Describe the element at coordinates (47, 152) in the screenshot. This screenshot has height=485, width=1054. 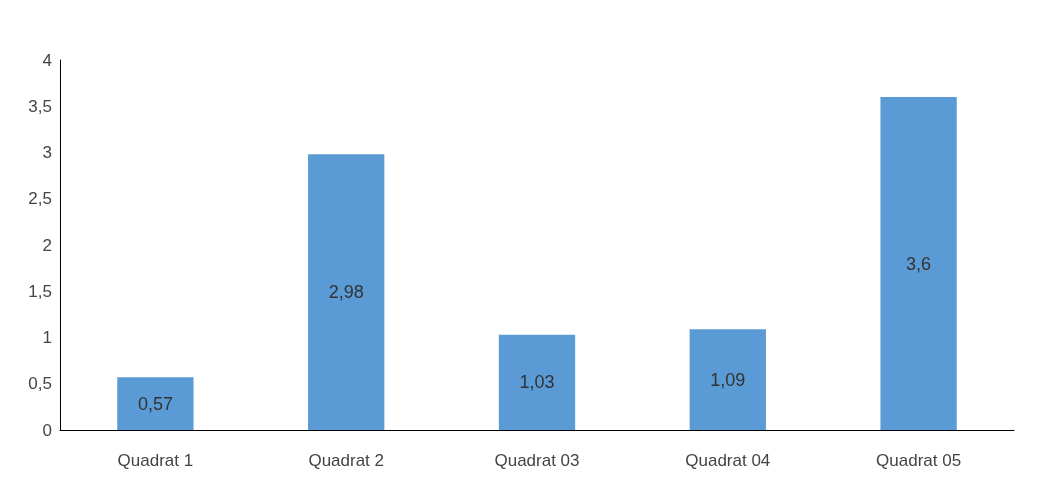
I see `y-tick-label: 3` at that location.